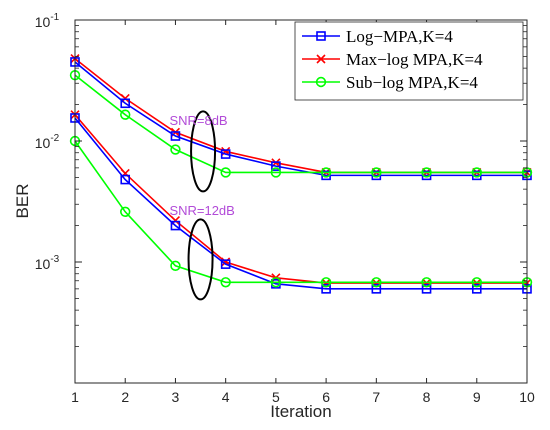 The height and width of the screenshot is (430, 550). Describe the element at coordinates (412, 82) in the screenshot. I see `legend-label: Sub−log MPA,K=4` at that location.